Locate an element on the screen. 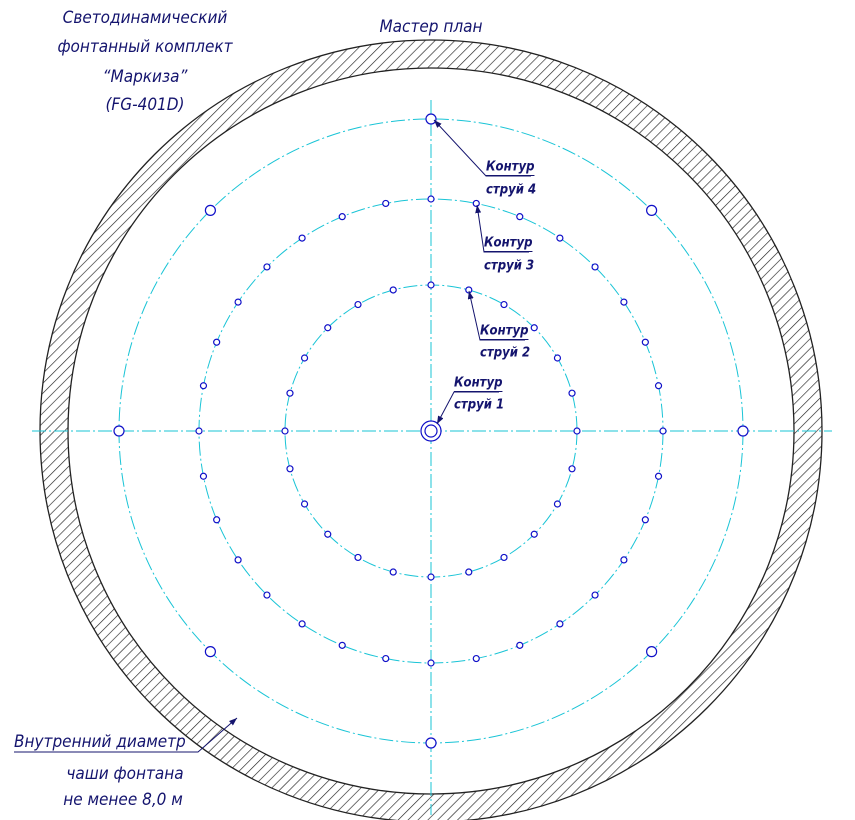  title-line: “Маркиза” is located at coordinates (146, 77).